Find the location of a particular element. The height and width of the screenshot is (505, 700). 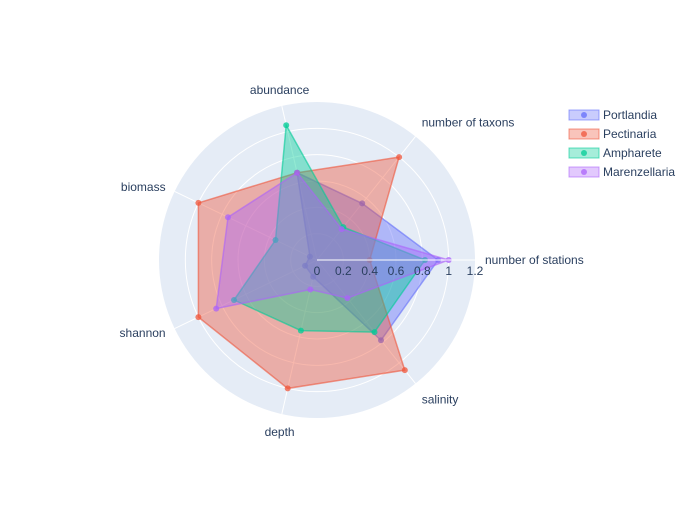

radial-tick-label: 0 is located at coordinates (317, 271).